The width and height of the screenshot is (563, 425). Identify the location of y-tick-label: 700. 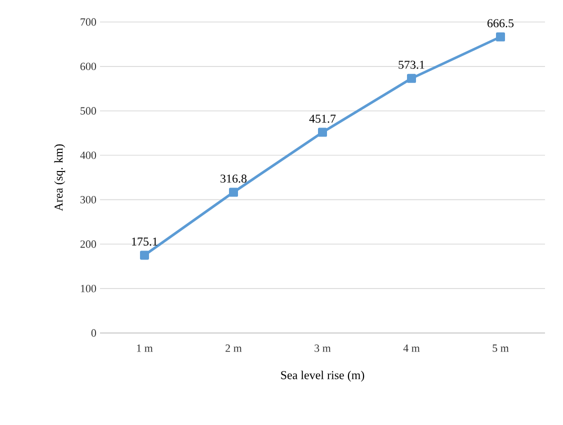
(88, 22).